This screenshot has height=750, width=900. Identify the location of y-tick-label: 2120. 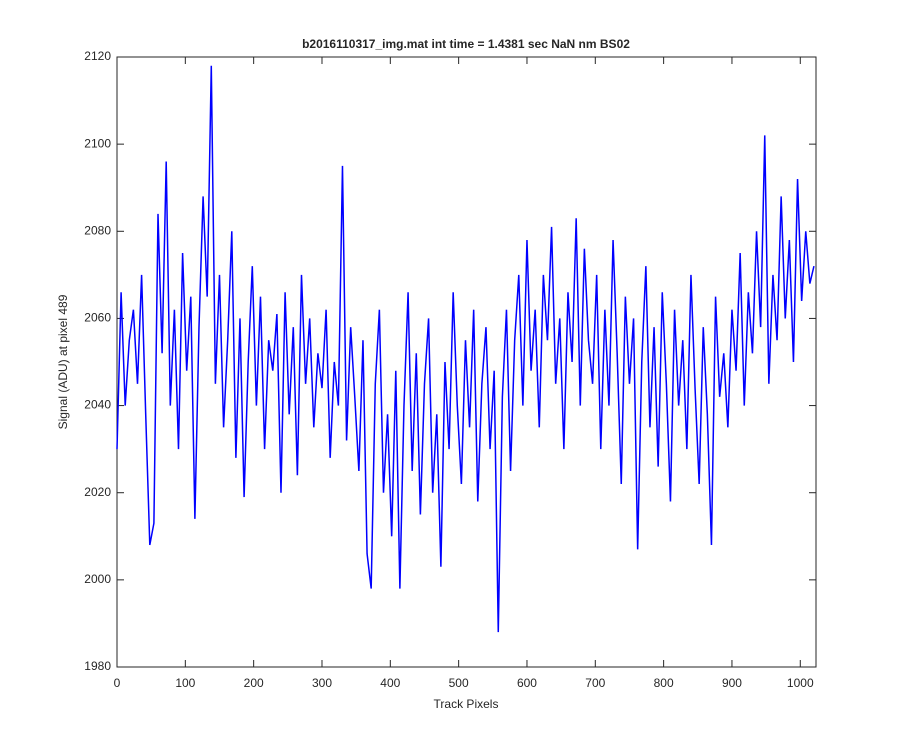
(97, 56).